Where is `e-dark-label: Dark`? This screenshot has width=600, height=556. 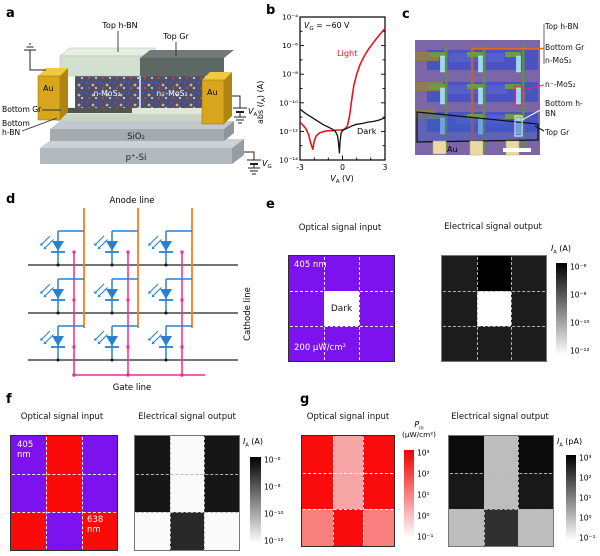 e-dark-label: Dark is located at coordinates (341, 308).